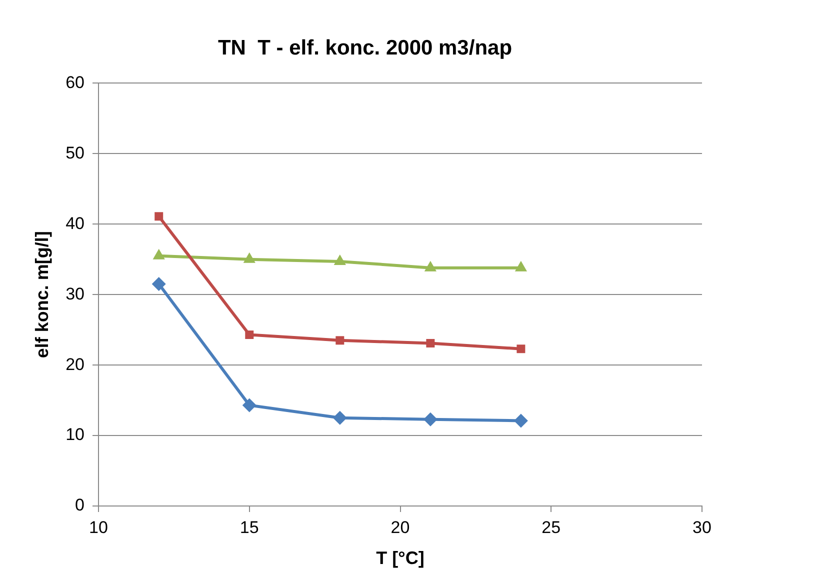 Image resolution: width=820 pixels, height=582 pixels. I want to click on x-tick-label: 20, so click(400, 527).